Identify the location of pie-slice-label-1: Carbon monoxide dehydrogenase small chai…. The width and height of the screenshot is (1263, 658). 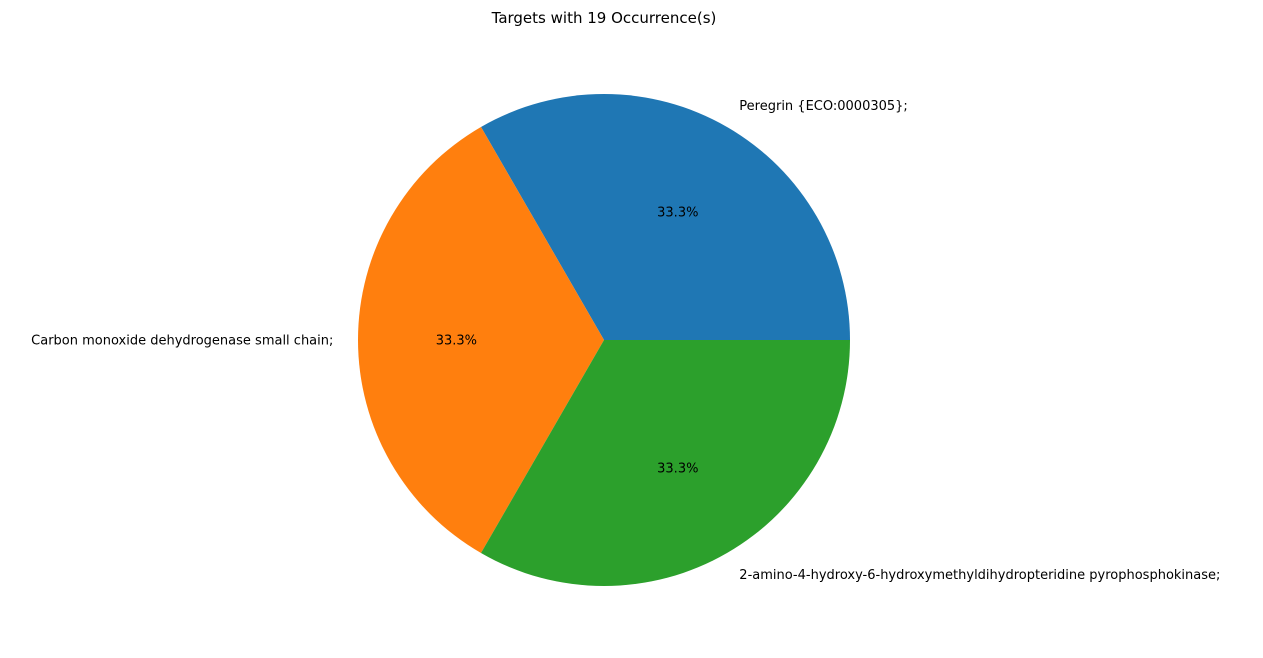
(182, 341).